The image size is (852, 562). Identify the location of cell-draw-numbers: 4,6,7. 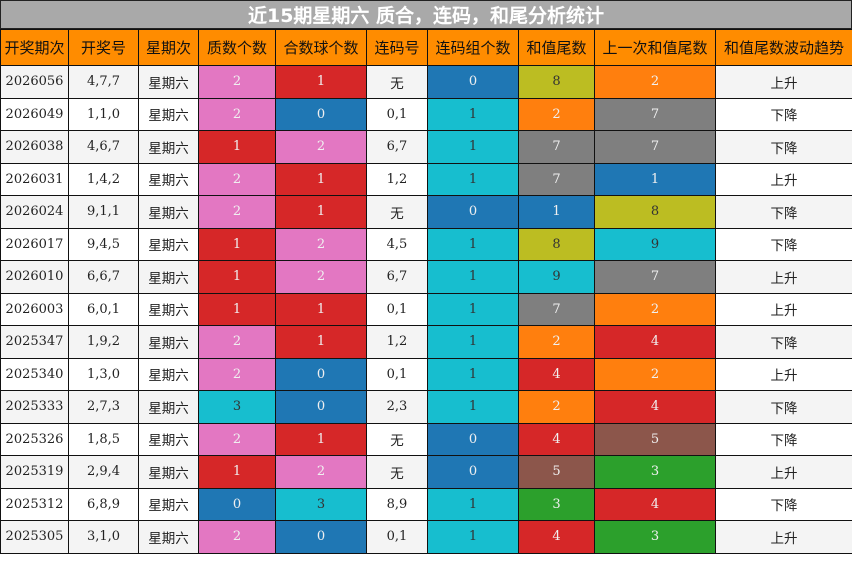
(103, 147).